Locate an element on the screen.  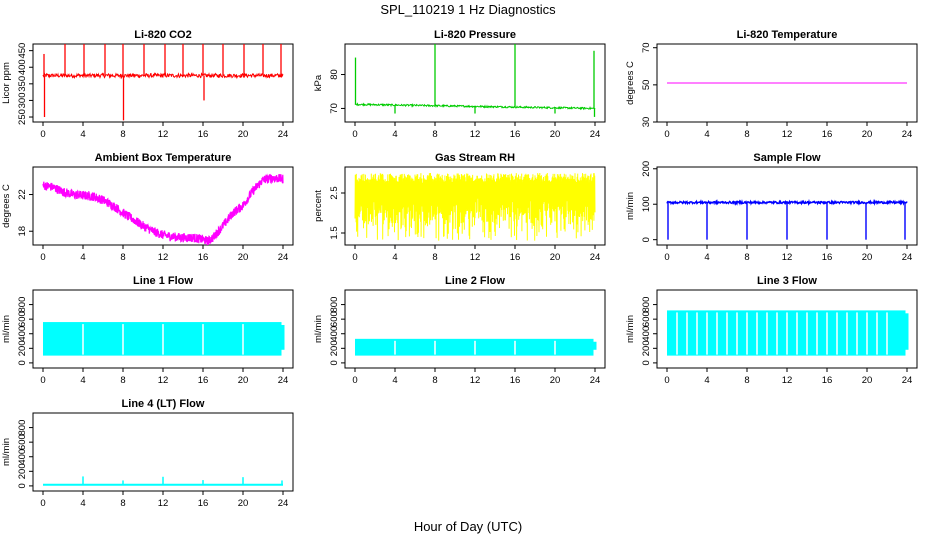
y-tick-label: 70 is located at coordinates (646, 47).